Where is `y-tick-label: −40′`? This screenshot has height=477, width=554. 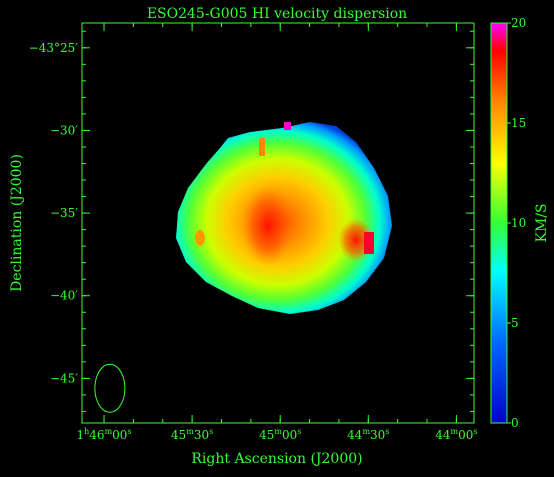 y-tick-label: −40′ is located at coordinates (64, 296).